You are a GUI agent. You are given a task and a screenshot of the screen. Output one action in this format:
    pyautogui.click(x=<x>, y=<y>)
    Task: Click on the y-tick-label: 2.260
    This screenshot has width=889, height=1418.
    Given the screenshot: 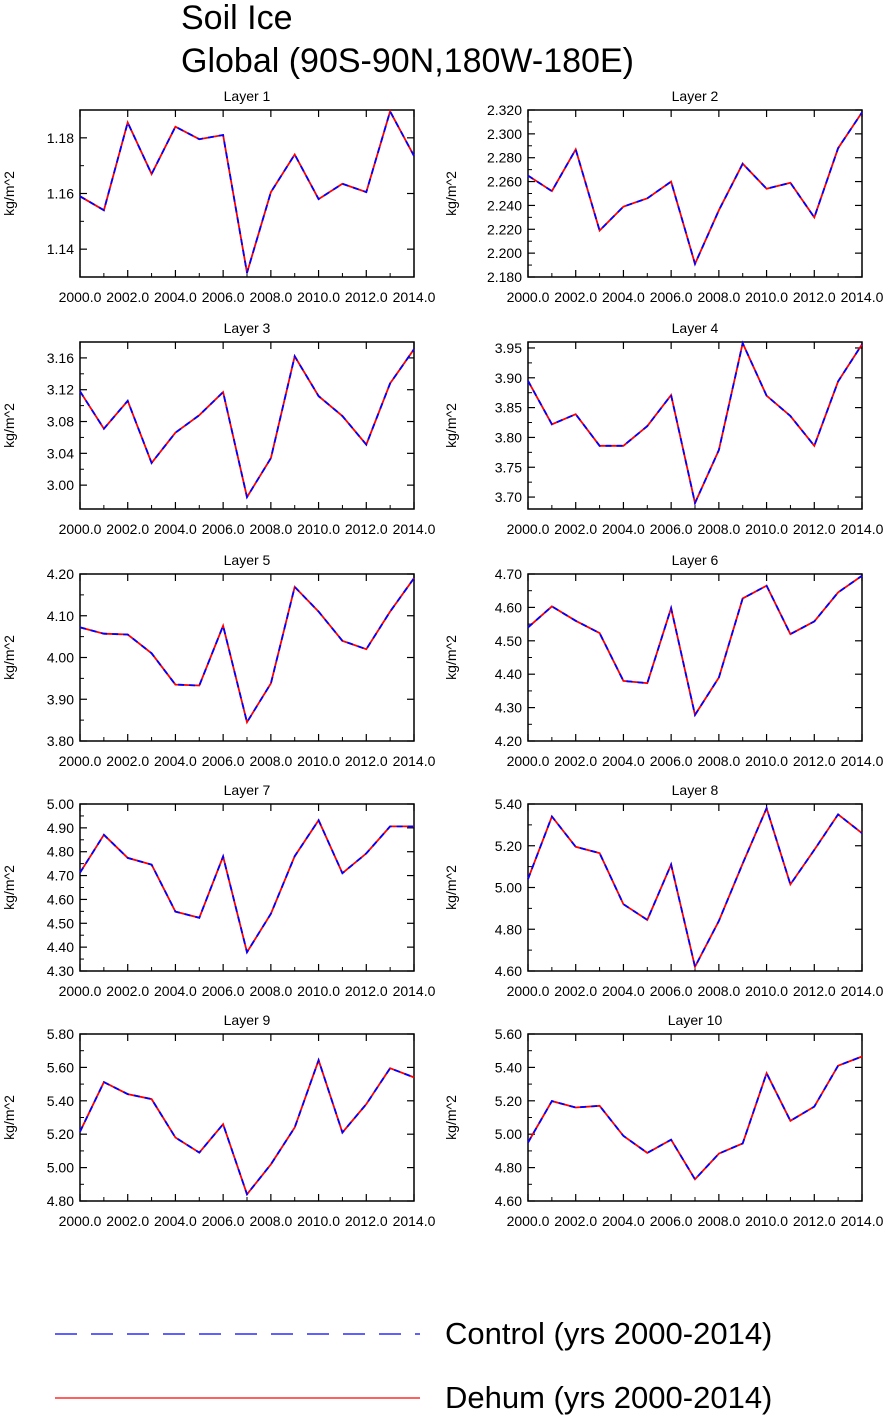 What is the action you would take?
    pyautogui.click(x=504, y=182)
    